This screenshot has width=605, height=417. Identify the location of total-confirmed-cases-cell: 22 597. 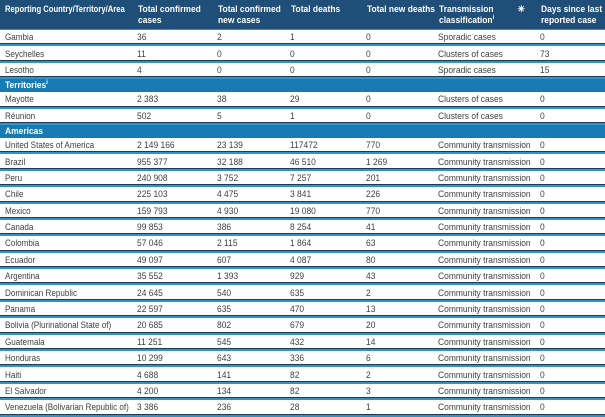
(173, 310).